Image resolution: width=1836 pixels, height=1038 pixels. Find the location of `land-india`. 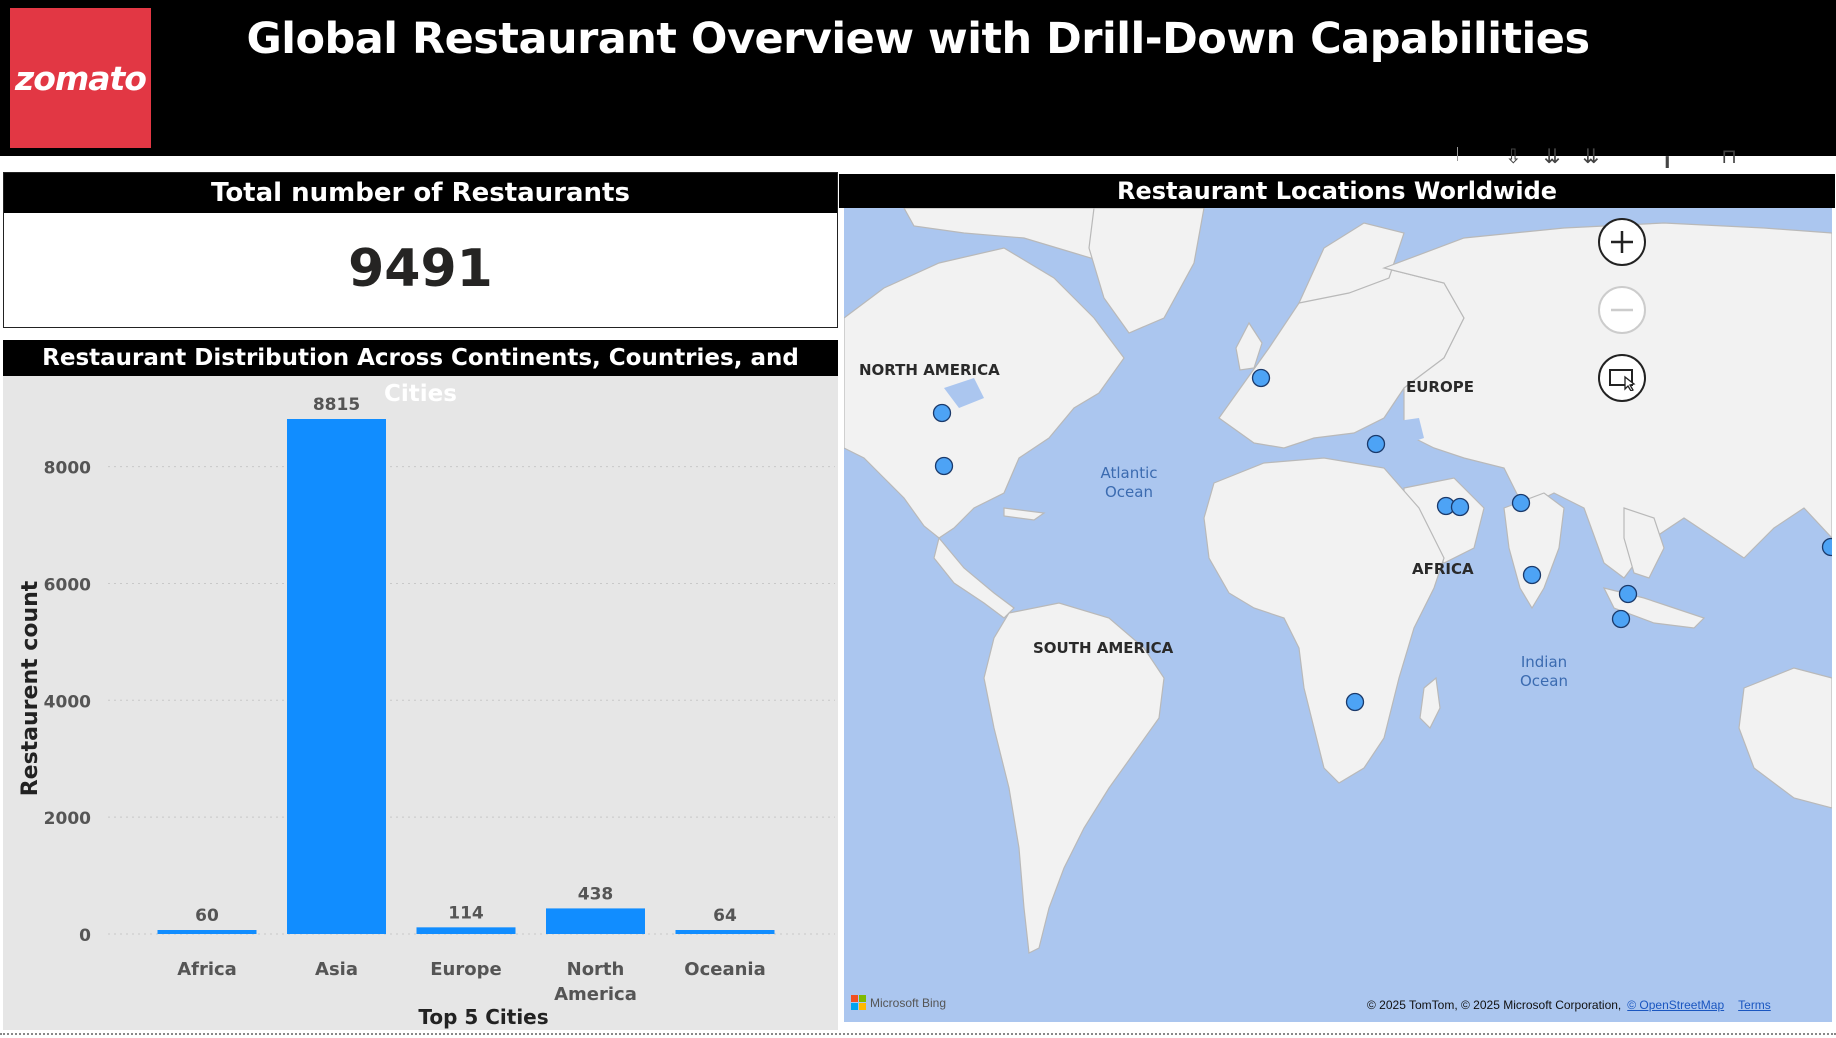

land-india is located at coordinates (1534, 551).